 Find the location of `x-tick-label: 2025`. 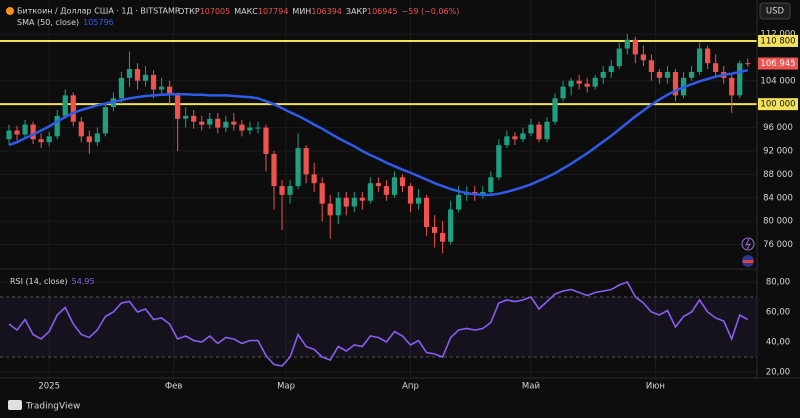

x-tick-label: 2025 is located at coordinates (49, 387).